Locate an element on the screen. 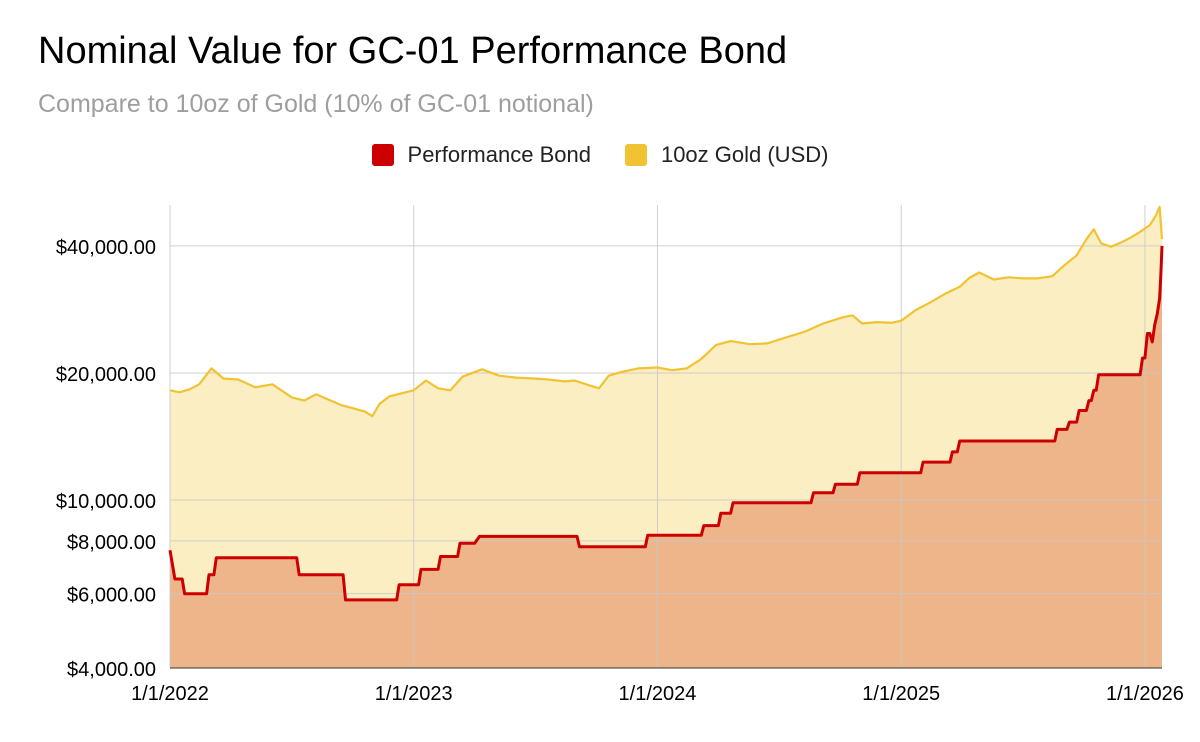 The image size is (1200, 742). legend-label-performance-bond: Performance Bond is located at coordinates (499, 154).